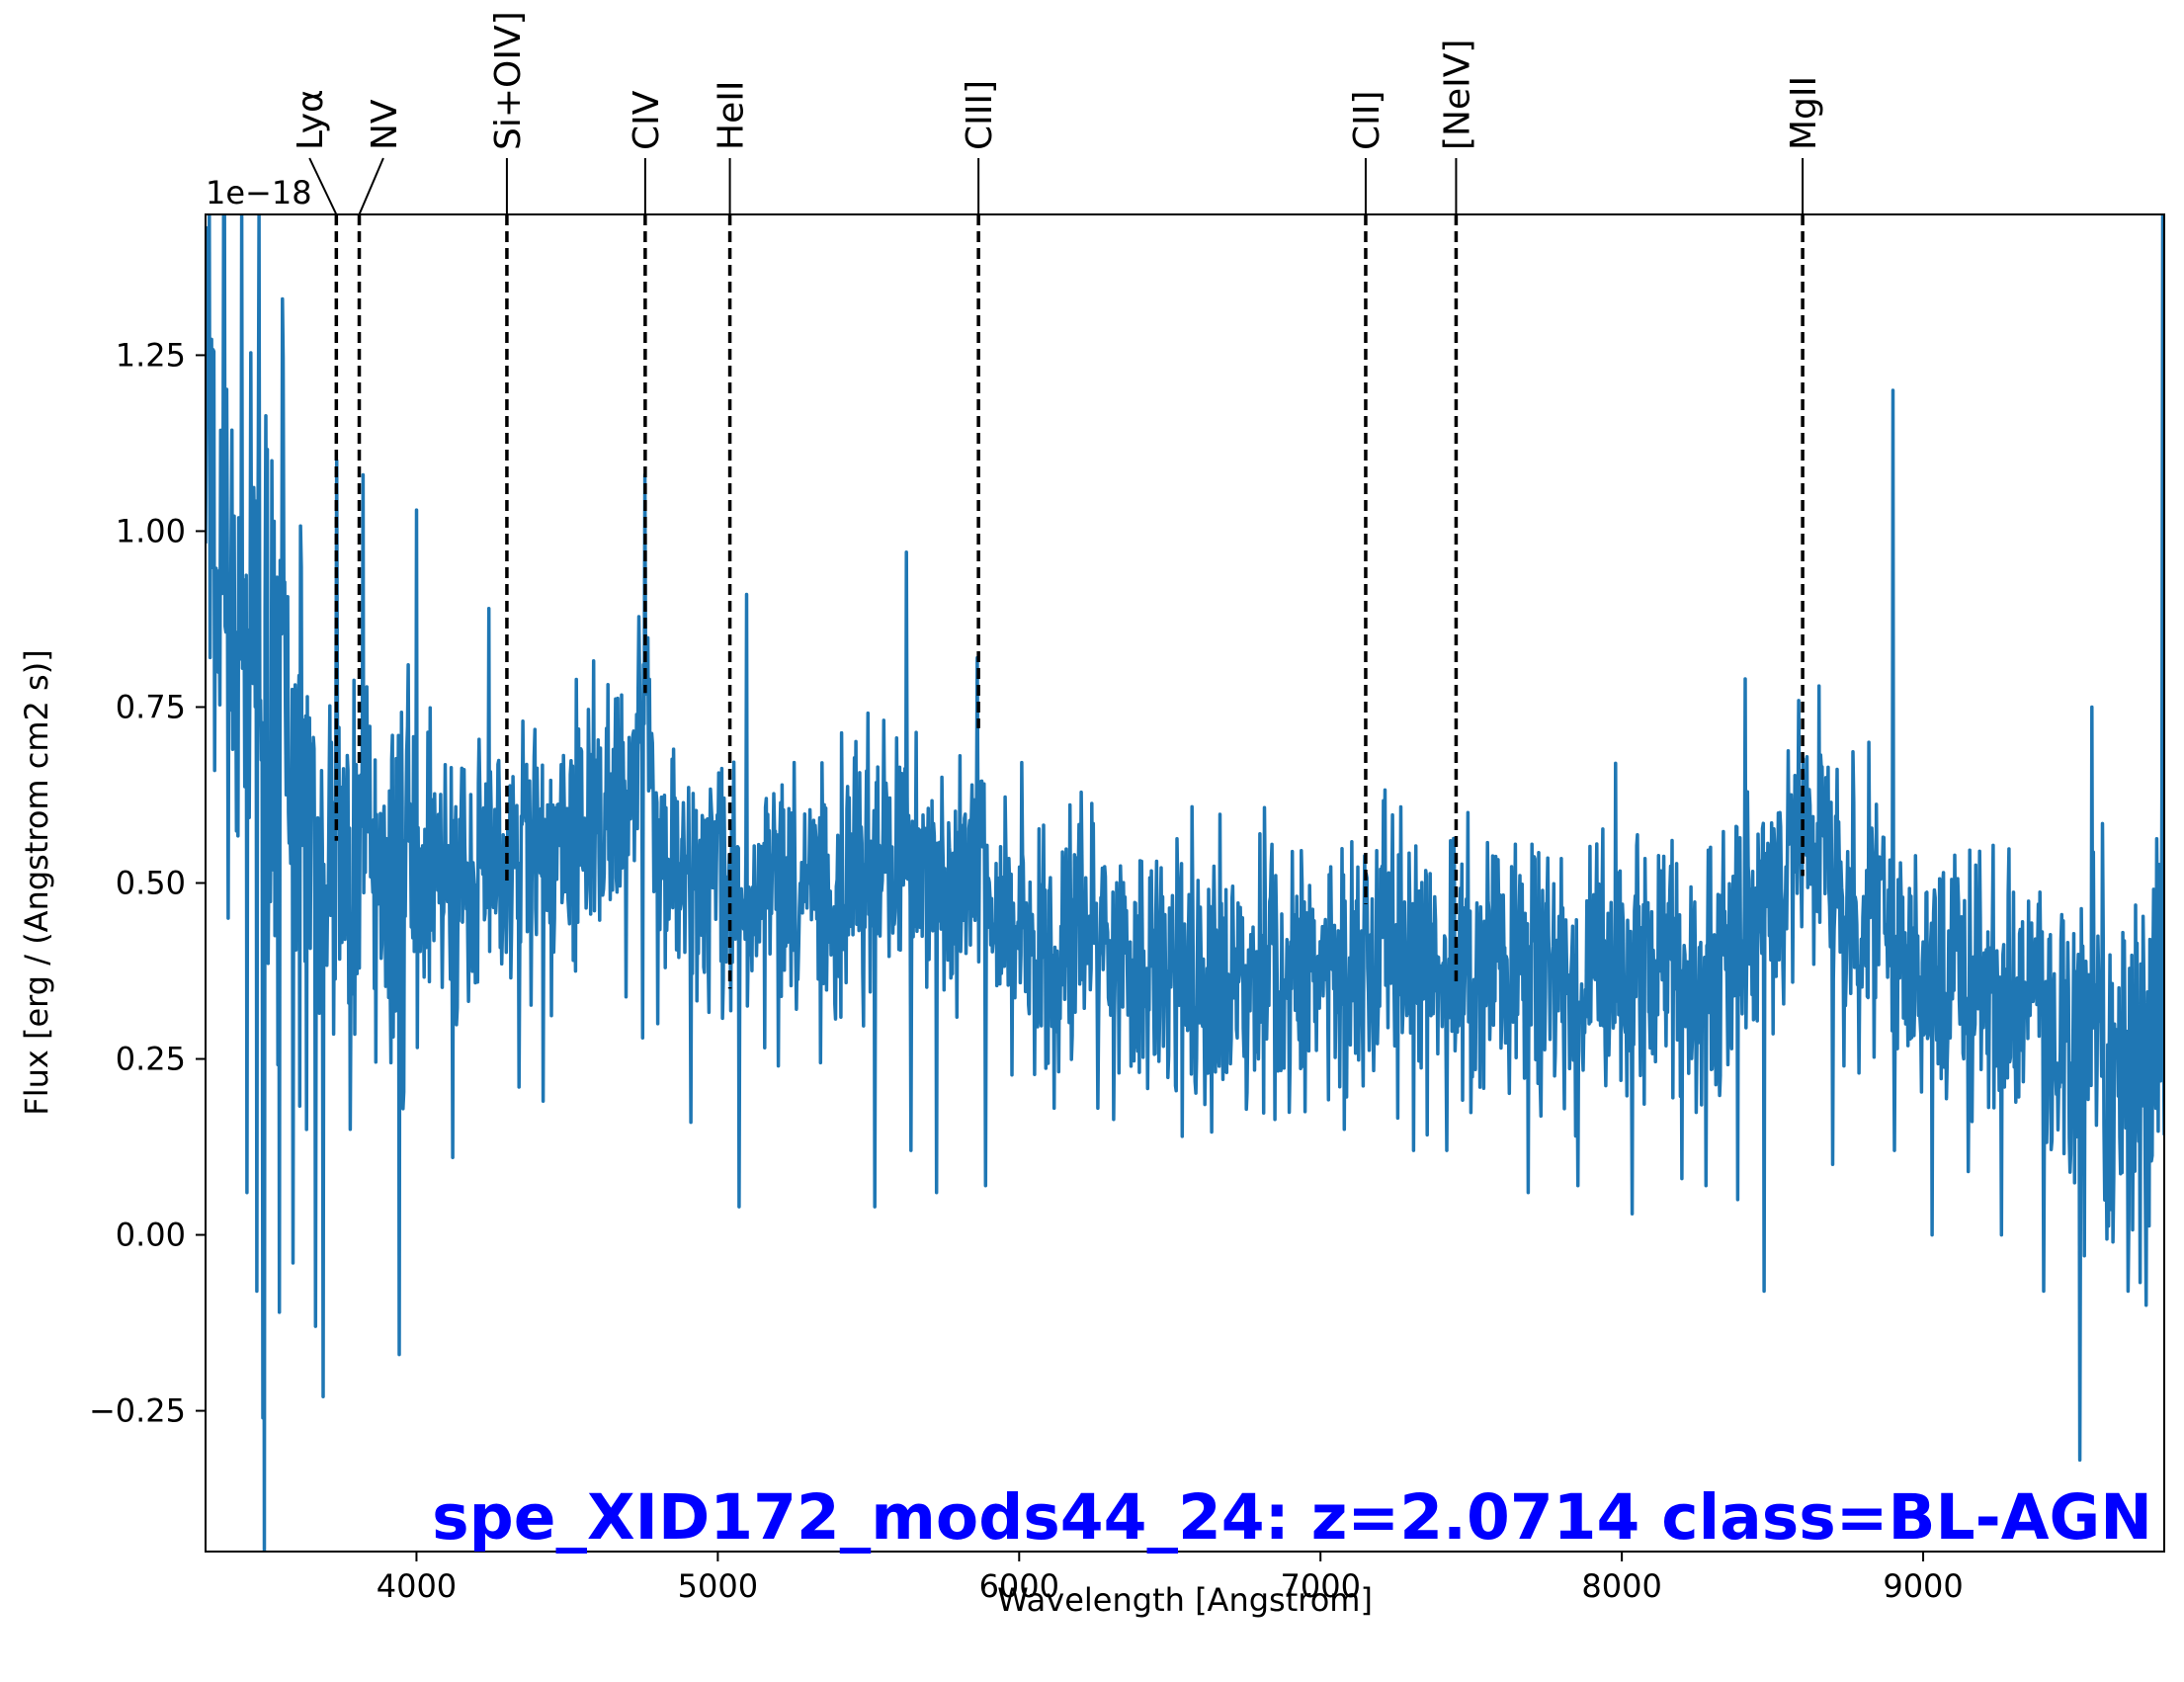 This screenshot has width=2184, height=1682. I want to click on y-axis-ticks: −0.25 0.00 0.25 0.50 0.75 1.00 1.25, so click(147, 883).